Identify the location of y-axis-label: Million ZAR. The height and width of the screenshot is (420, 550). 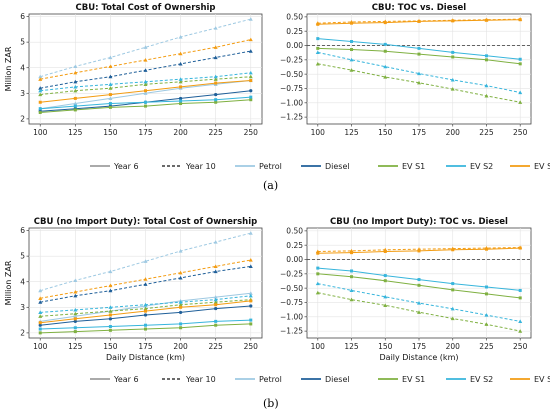
(8, 282).